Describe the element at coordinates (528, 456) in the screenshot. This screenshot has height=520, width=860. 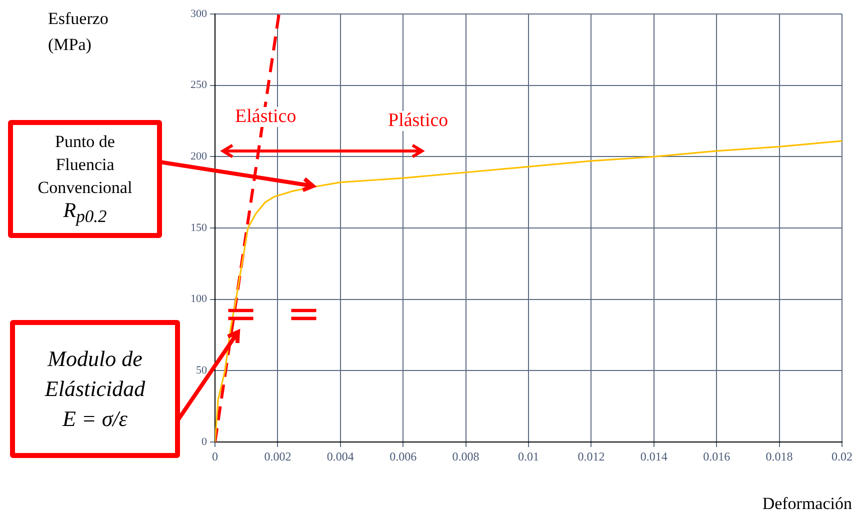
I see `x-tick-label: 0.01` at that location.